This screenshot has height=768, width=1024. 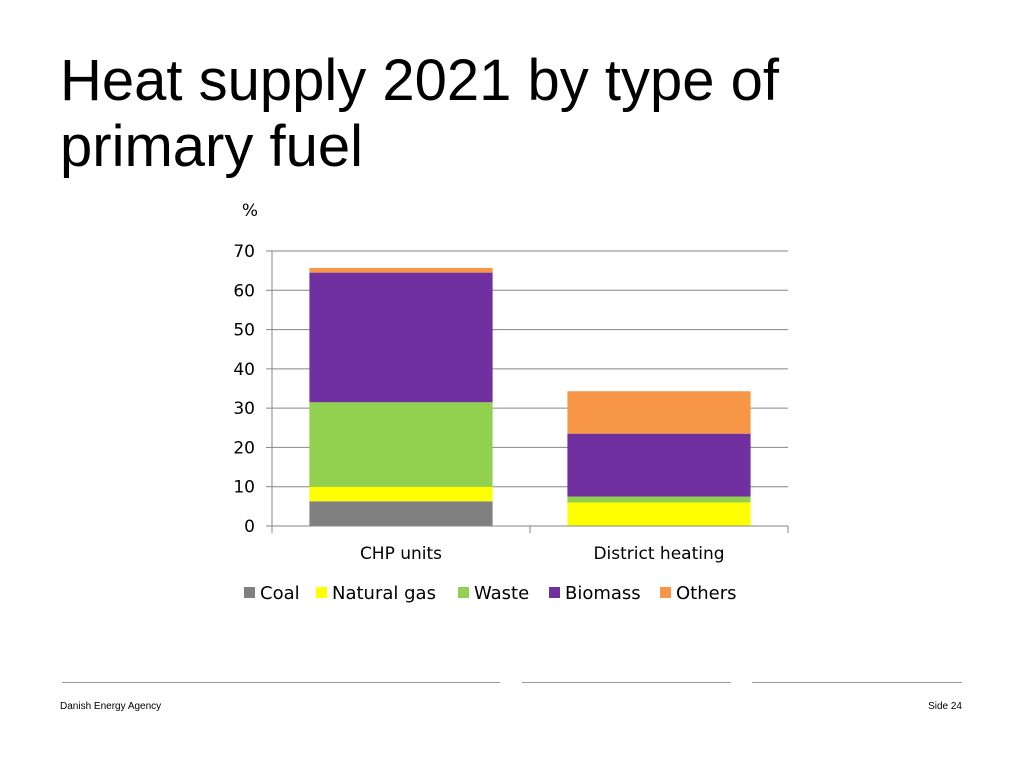 What do you see at coordinates (626, 682) in the screenshot?
I see `footer-divider-middle` at bounding box center [626, 682].